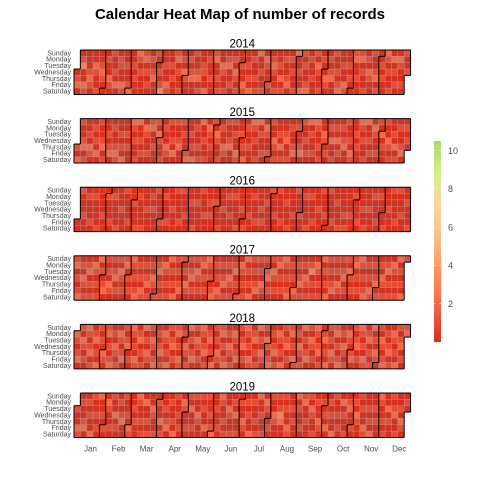 The height and width of the screenshot is (480, 480). I want to click on cells-2015, so click(242, 141).